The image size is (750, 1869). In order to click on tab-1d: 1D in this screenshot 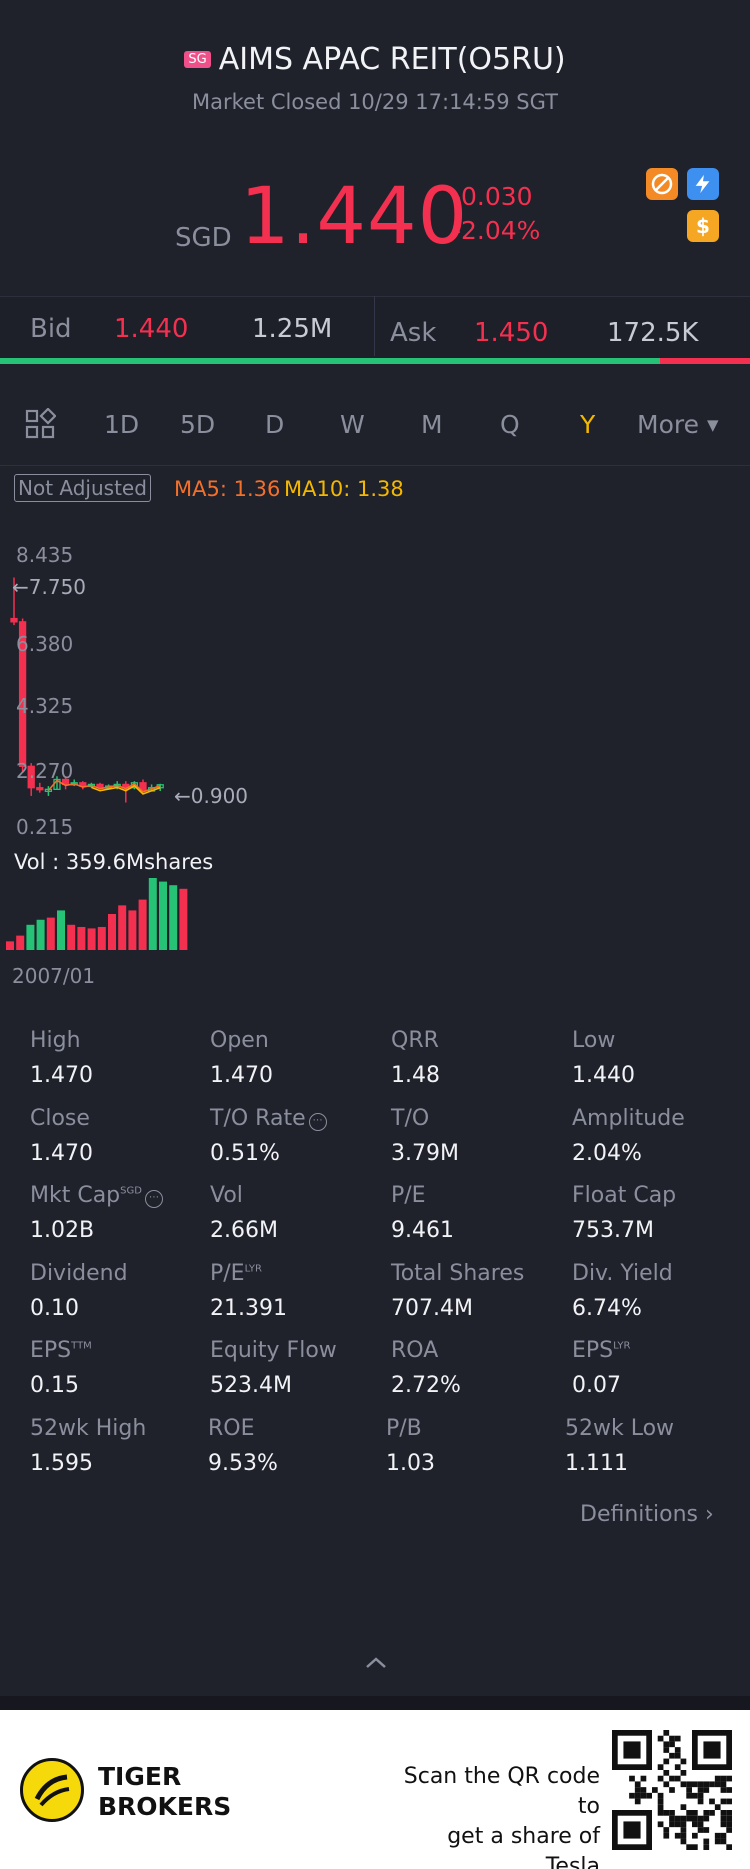, I will do `click(122, 424)`.